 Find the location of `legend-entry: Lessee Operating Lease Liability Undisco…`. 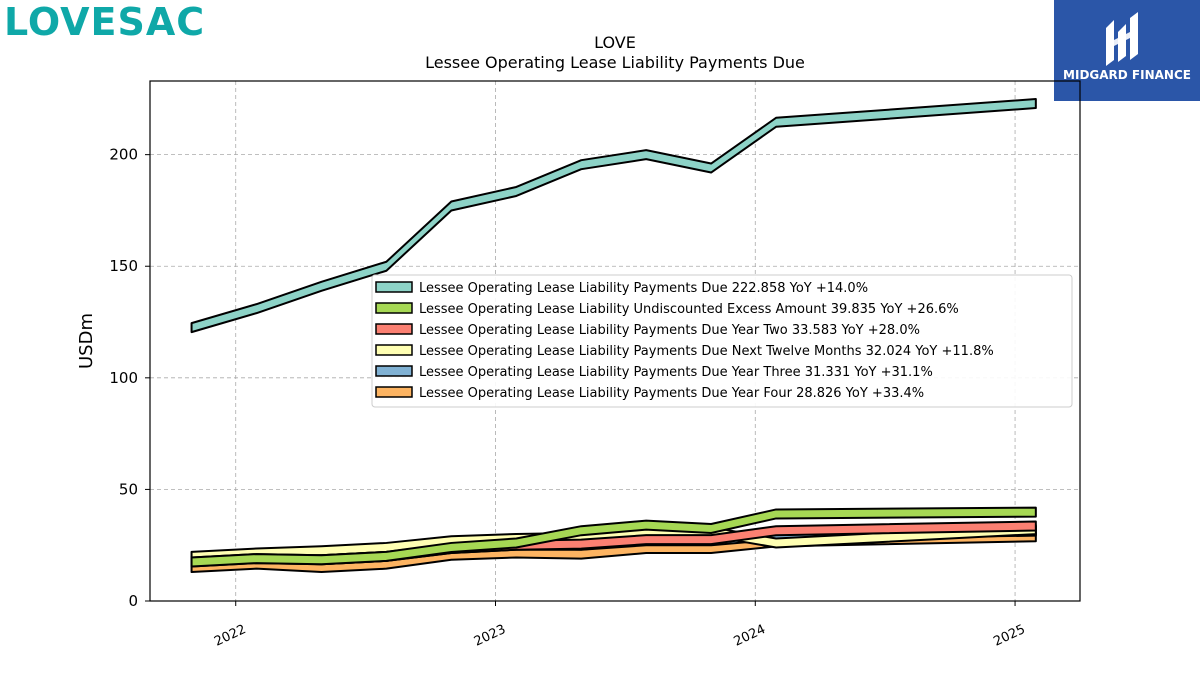

legend-entry: Lessee Operating Lease Liability Undisco… is located at coordinates (689, 309).